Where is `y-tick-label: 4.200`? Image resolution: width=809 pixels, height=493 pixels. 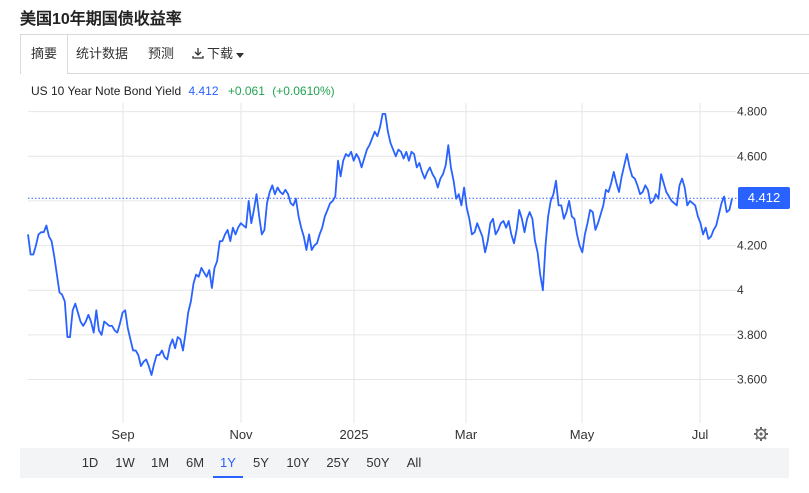
y-tick-label: 4.200 is located at coordinates (752, 246).